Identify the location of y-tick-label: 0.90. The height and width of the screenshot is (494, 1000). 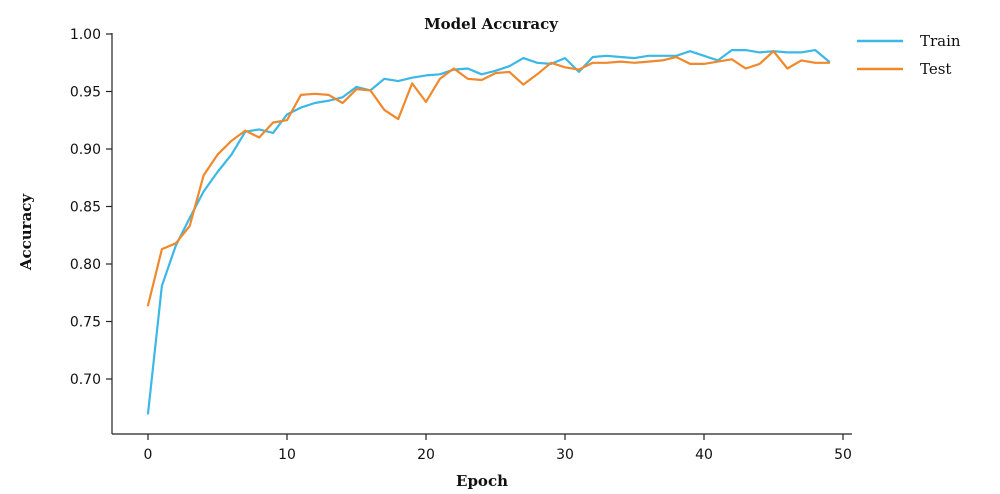
(85, 150).